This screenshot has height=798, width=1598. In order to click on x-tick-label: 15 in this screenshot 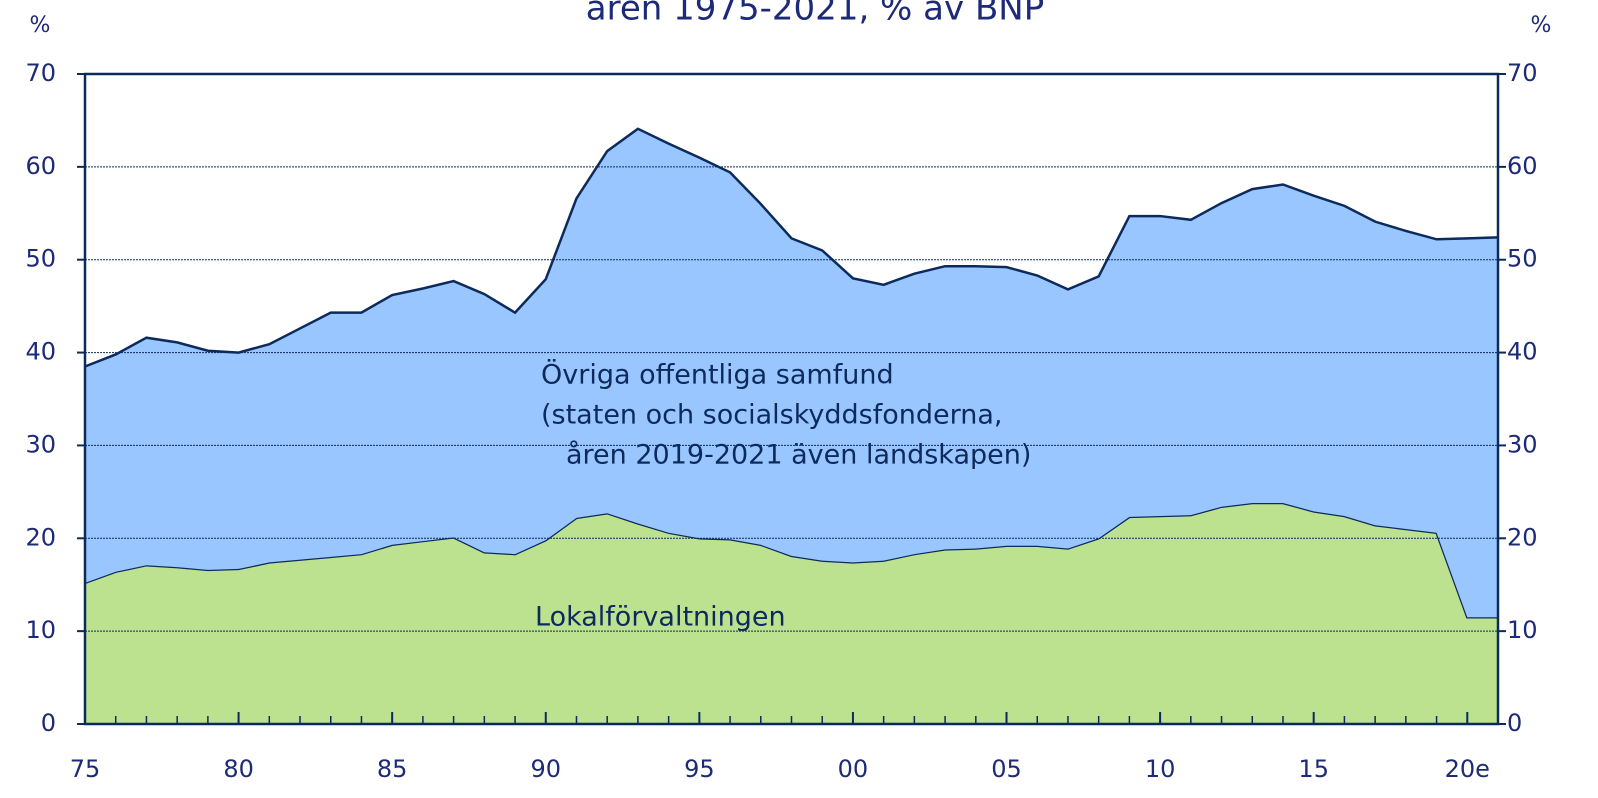, I will do `click(1313, 769)`.